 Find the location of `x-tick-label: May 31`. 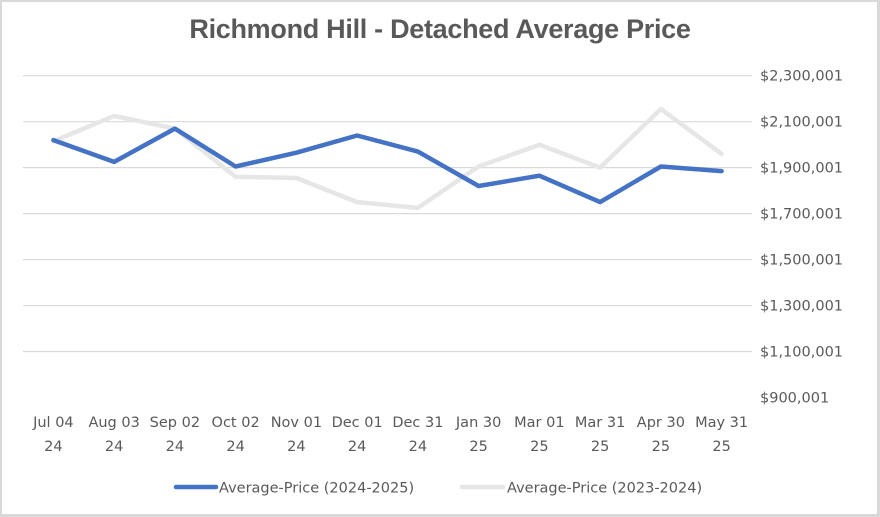

x-tick-label: May 31 is located at coordinates (721, 423).